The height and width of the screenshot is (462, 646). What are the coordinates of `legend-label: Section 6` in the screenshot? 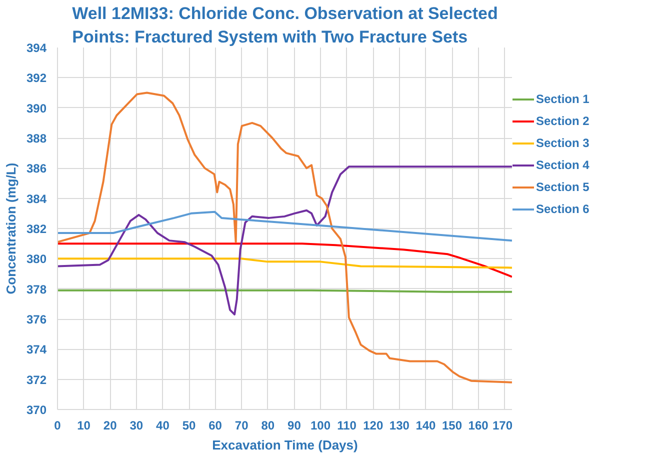 It's located at (563, 209).